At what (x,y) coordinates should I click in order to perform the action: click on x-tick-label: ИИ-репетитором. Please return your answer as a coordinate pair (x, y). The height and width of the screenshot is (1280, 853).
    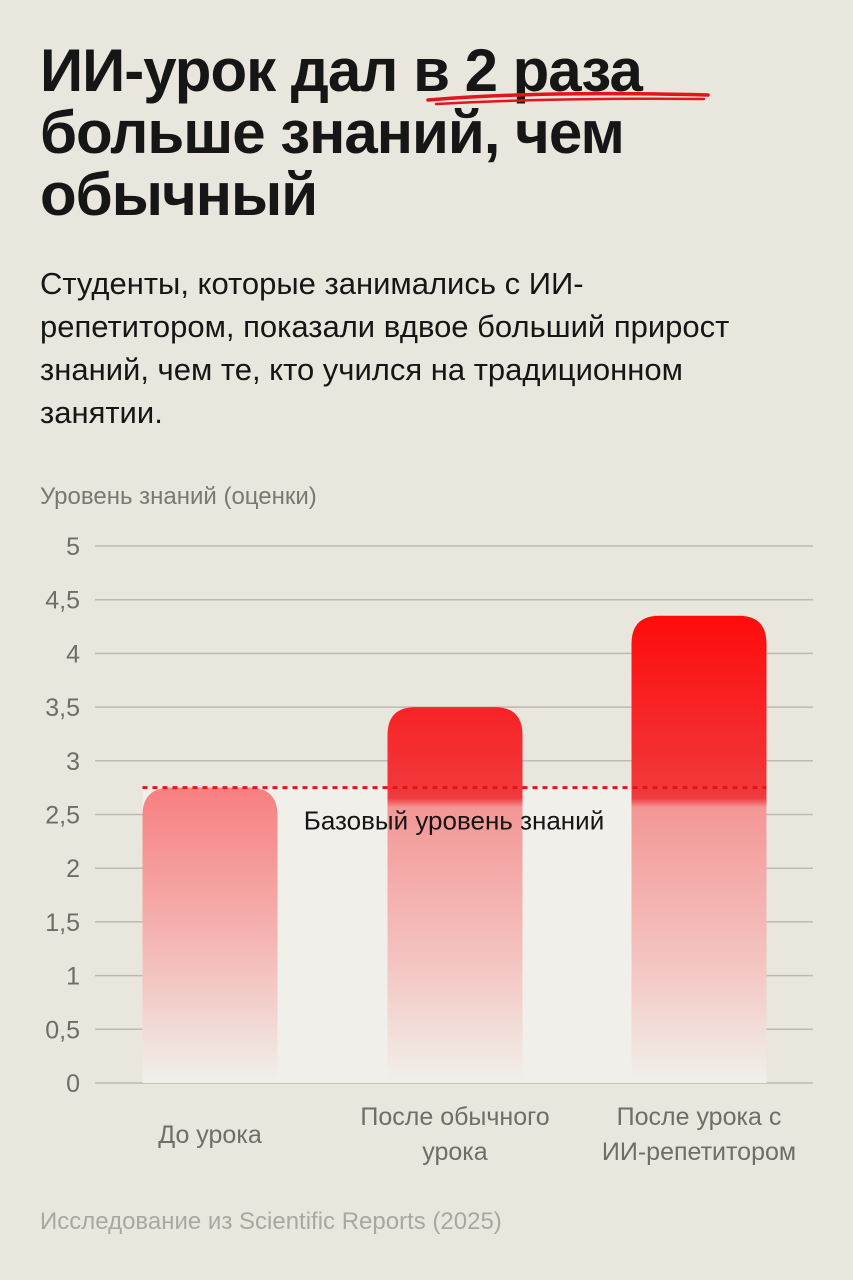
    Looking at the image, I should click on (699, 1152).